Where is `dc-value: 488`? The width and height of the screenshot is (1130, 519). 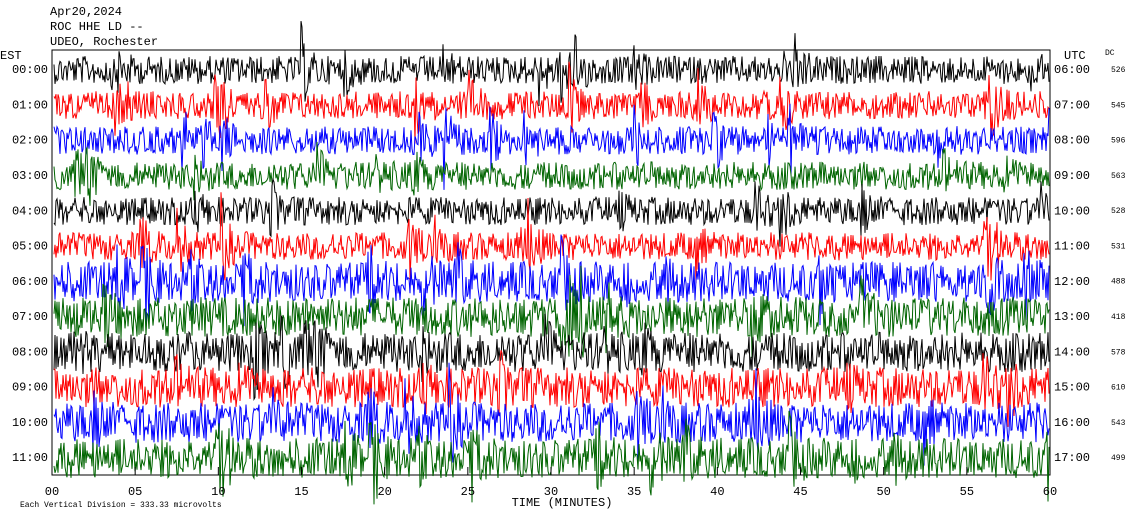
dc-value: 488 is located at coordinates (1118, 282).